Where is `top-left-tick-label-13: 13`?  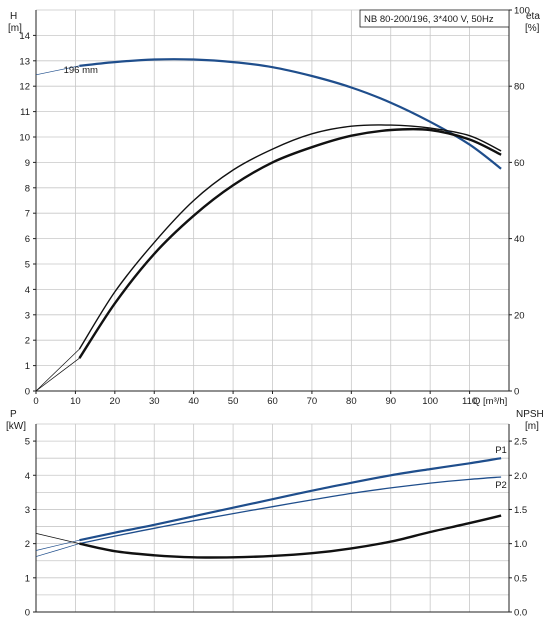
top-left-tick-label-13: 13 is located at coordinates (24, 61).